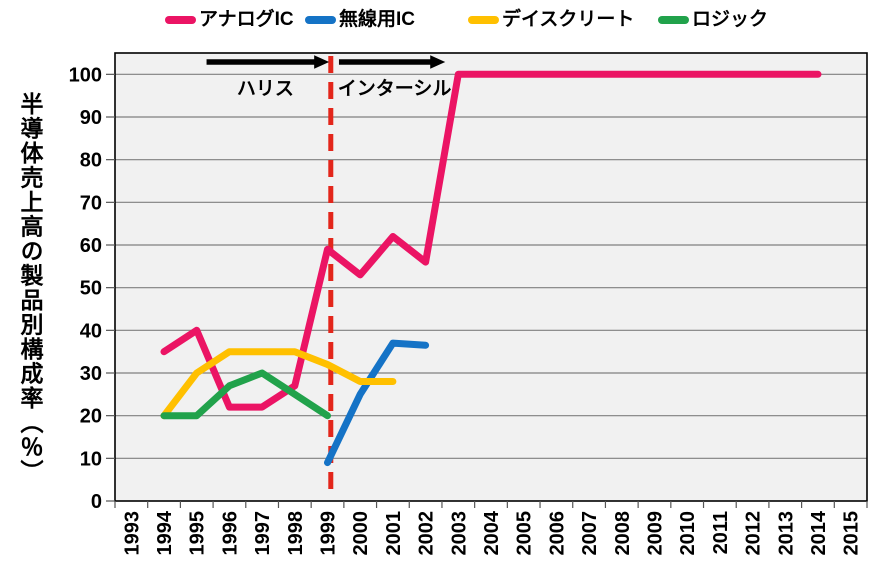 Image resolution: width=882 pixels, height=573 pixels. Describe the element at coordinates (85, 75) in the screenshot. I see `y-tick-label: 100` at that location.